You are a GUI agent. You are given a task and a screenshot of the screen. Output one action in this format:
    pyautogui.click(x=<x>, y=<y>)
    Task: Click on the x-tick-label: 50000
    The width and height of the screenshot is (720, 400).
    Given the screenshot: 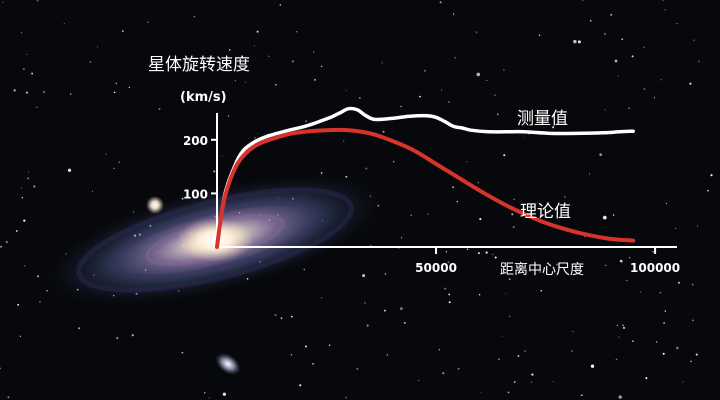 What is the action you would take?
    pyautogui.click(x=436, y=268)
    